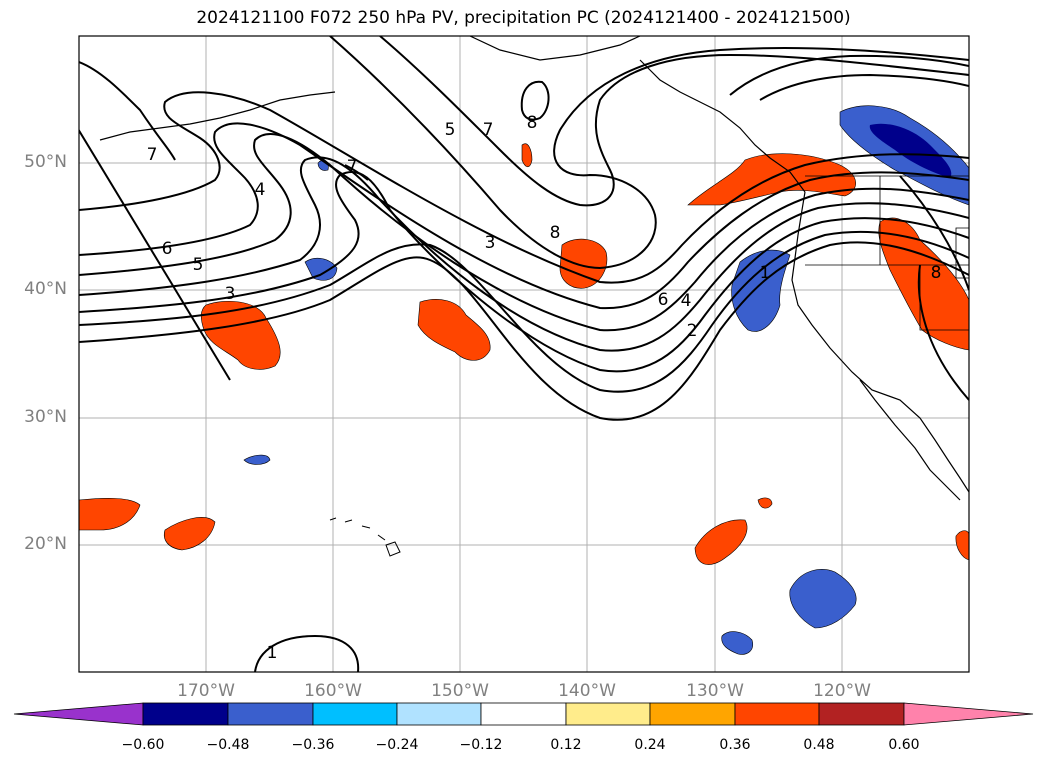  What do you see at coordinates (45, 289) in the screenshot?
I see `lat-label-40n: 40°N` at bounding box center [45, 289].